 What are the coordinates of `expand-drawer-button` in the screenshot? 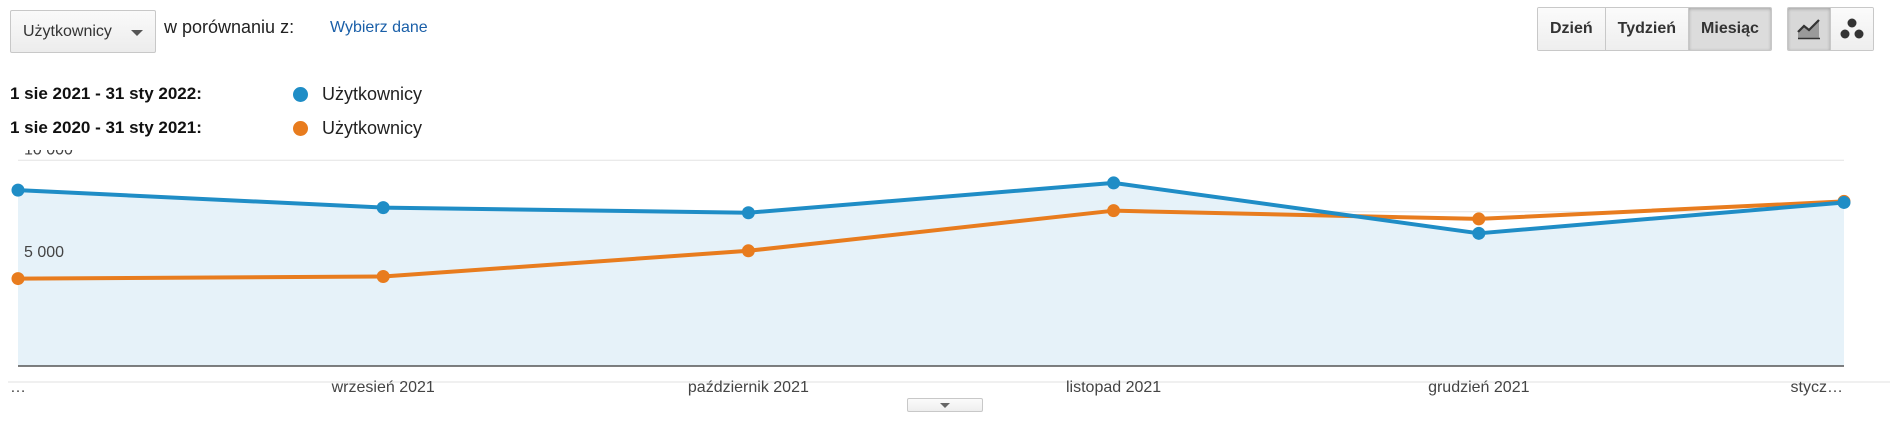 It's located at (945, 405).